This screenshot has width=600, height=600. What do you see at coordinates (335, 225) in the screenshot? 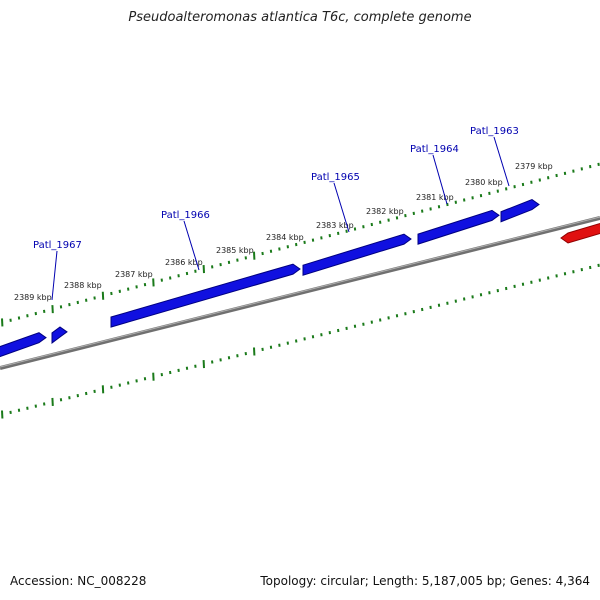
I see `tick-label: 2383 kbp` at bounding box center [335, 225].